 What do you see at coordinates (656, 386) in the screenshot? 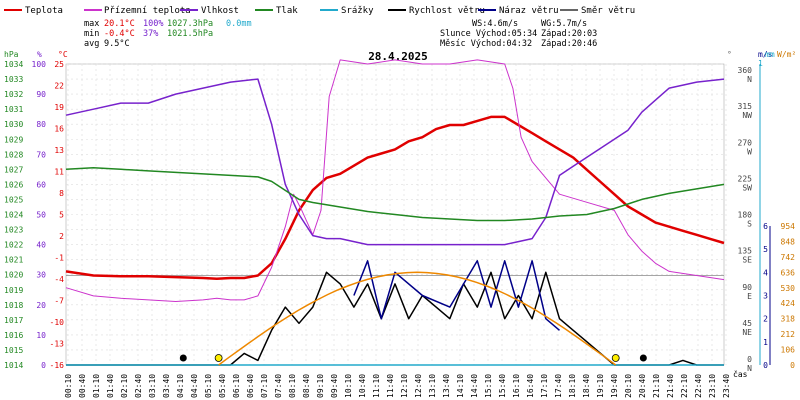
I see `x-tick-label: 21:10` at bounding box center [656, 386].